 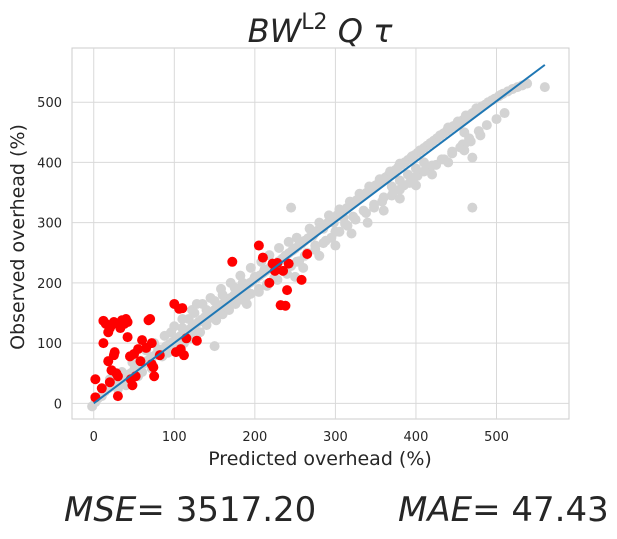 What do you see at coordinates (320, 459) in the screenshot?
I see `x-axis-label: Predicted overhead (%)` at bounding box center [320, 459].